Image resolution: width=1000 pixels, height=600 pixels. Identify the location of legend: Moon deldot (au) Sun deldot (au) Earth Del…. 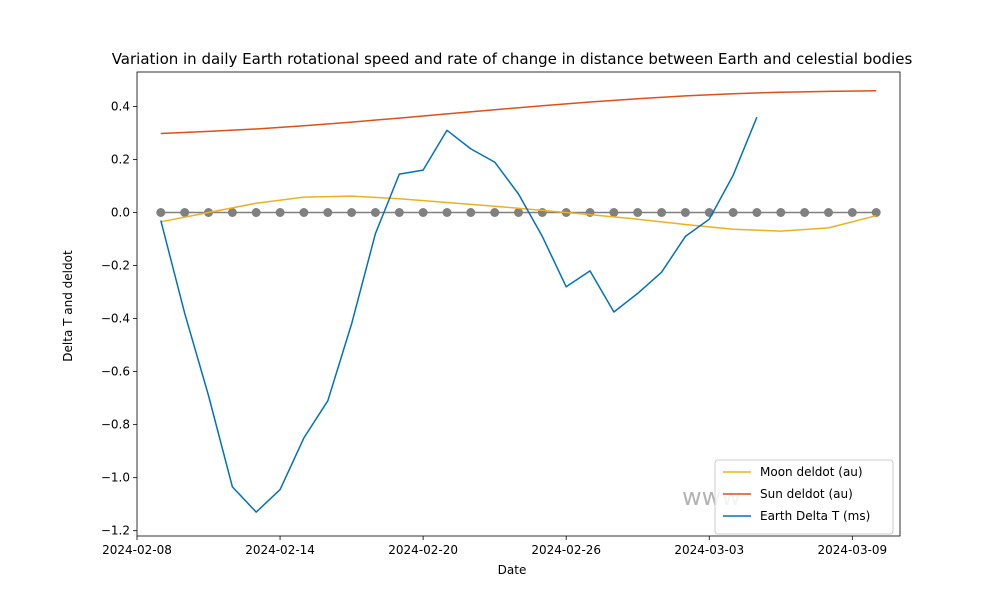
(804, 497).